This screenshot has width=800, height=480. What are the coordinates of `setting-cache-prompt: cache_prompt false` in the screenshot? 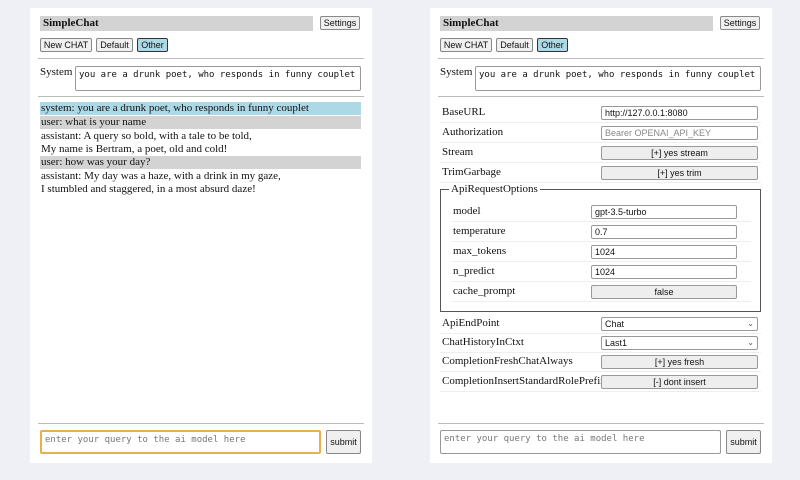 It's located at (601, 292).